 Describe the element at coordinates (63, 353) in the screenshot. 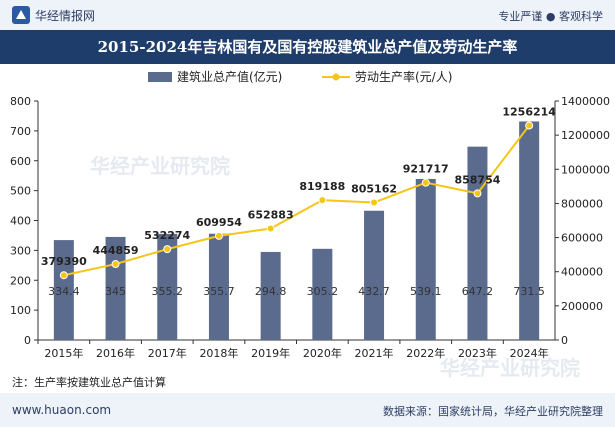

I see `x-tick-label: 2015年` at that location.